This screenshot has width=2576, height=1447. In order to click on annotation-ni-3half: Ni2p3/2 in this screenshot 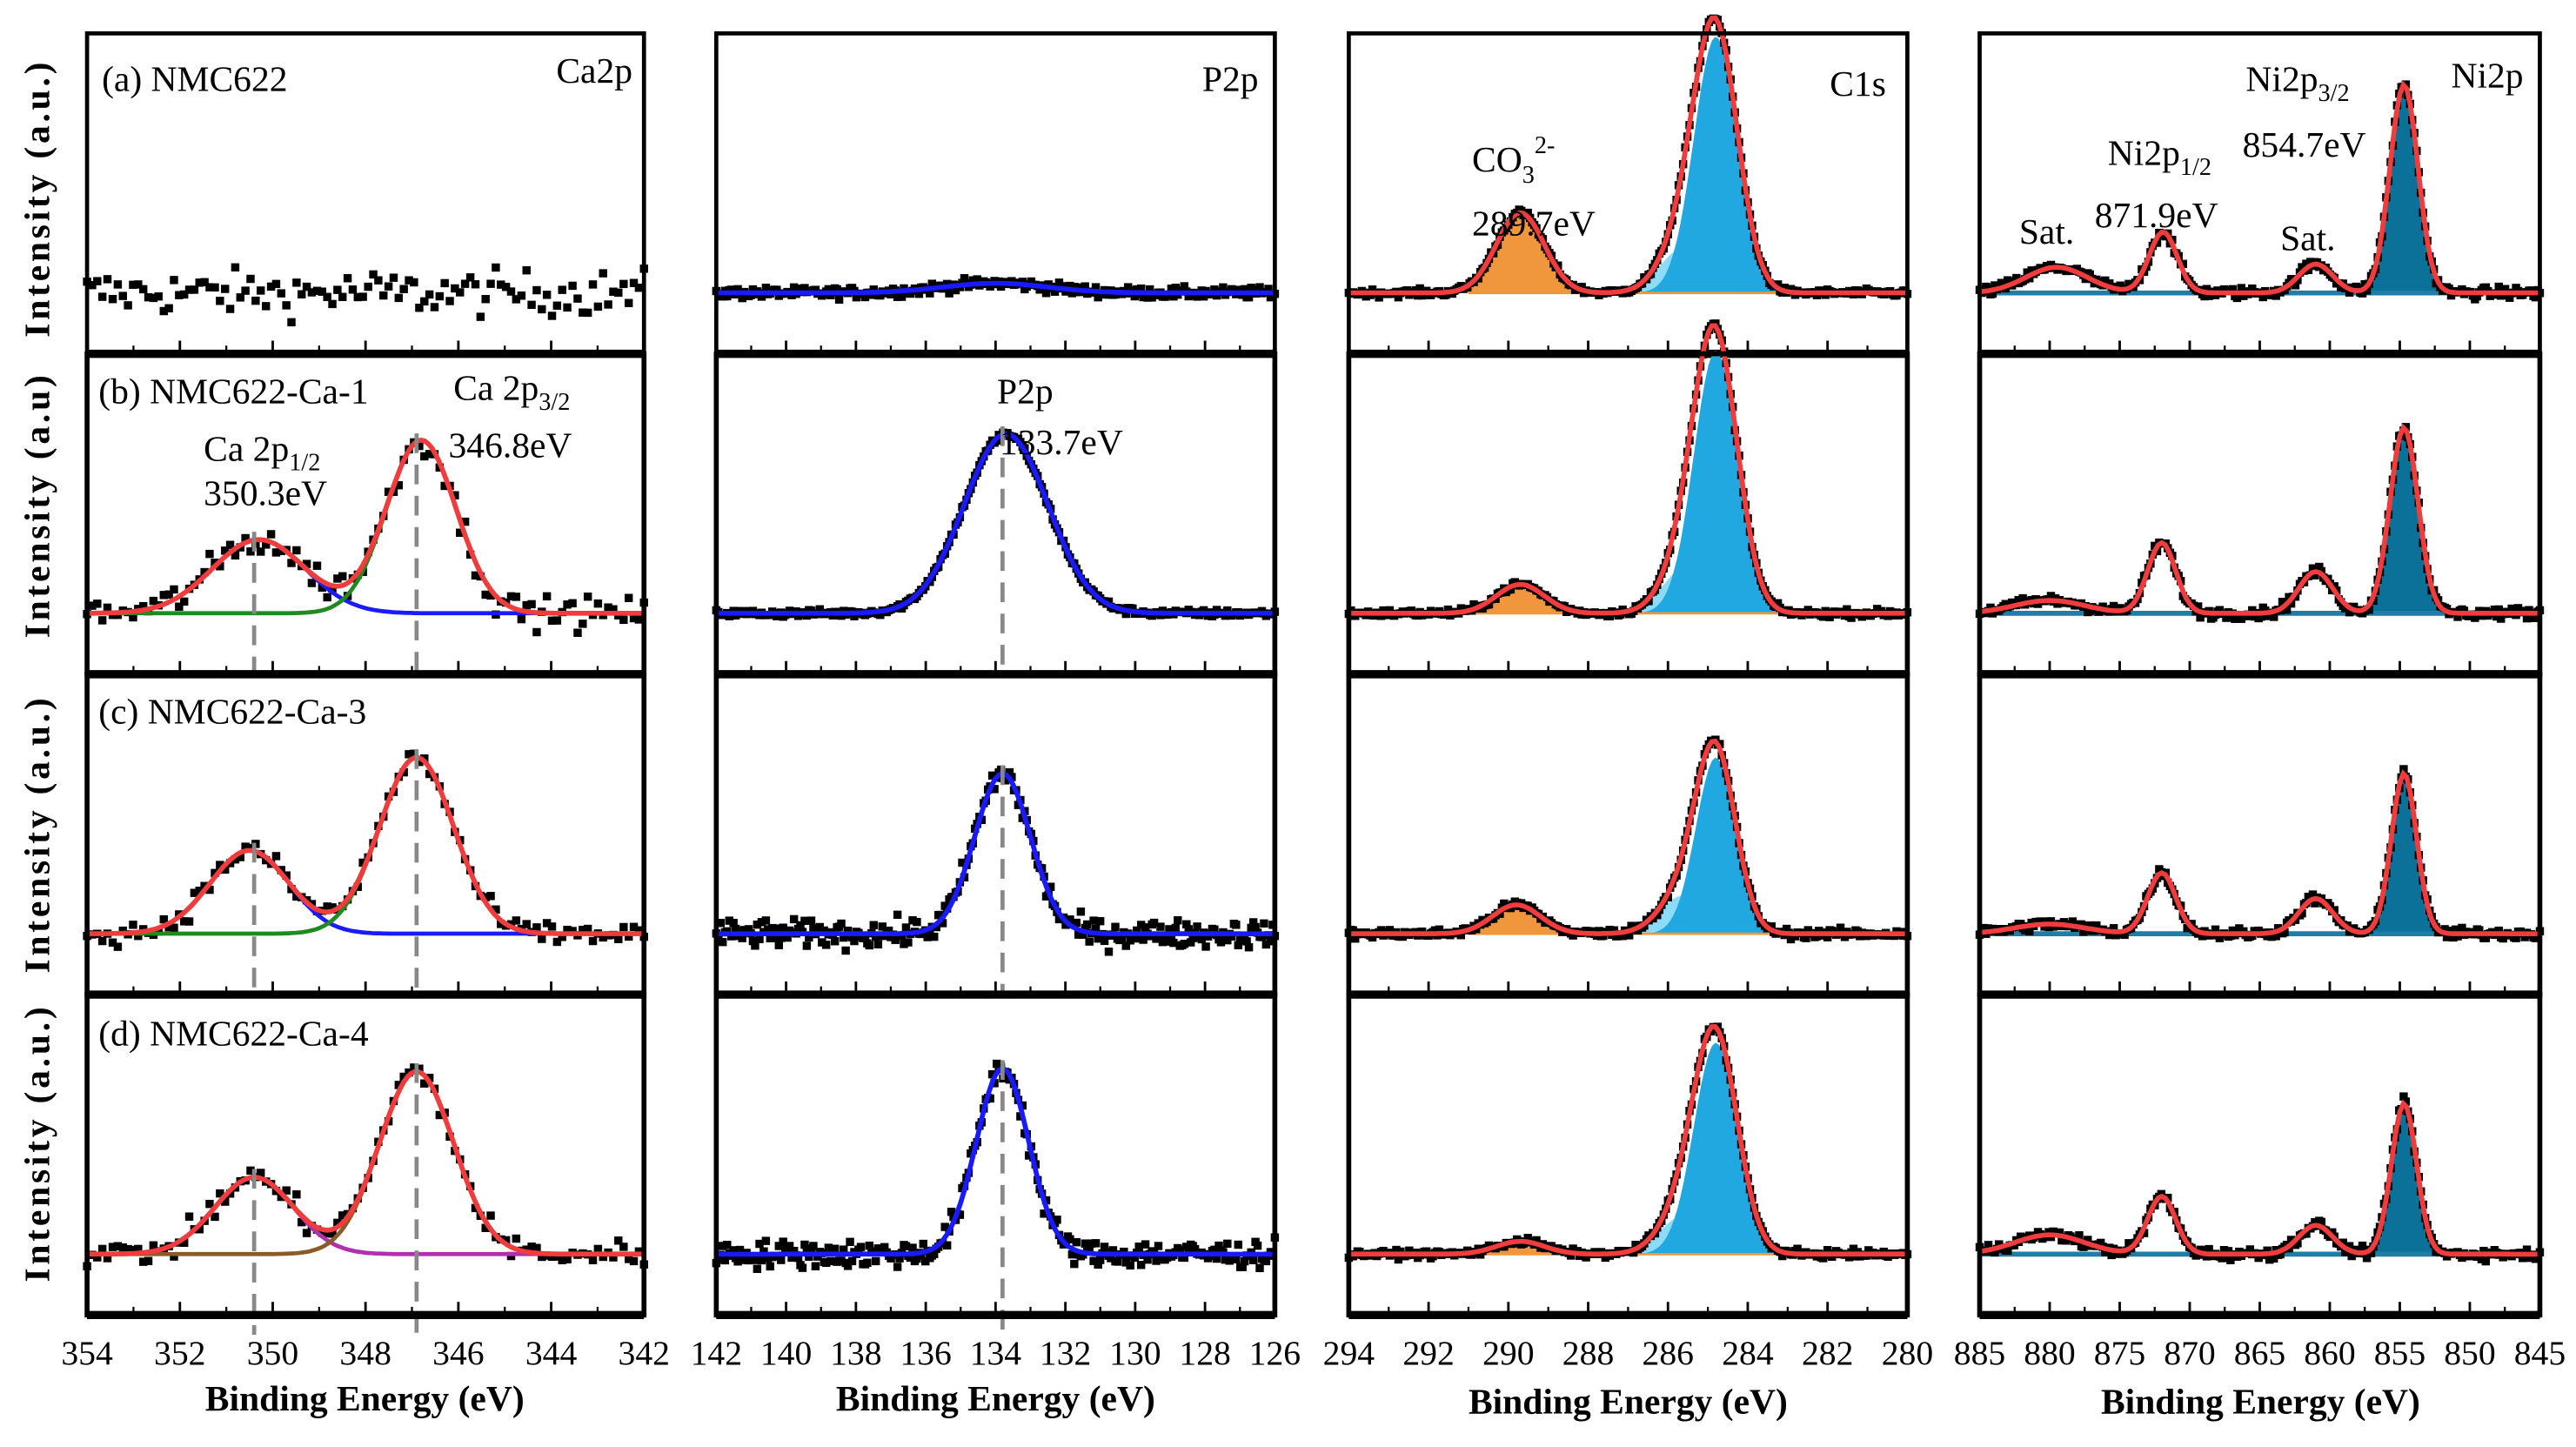, I will do `click(2297, 82)`.